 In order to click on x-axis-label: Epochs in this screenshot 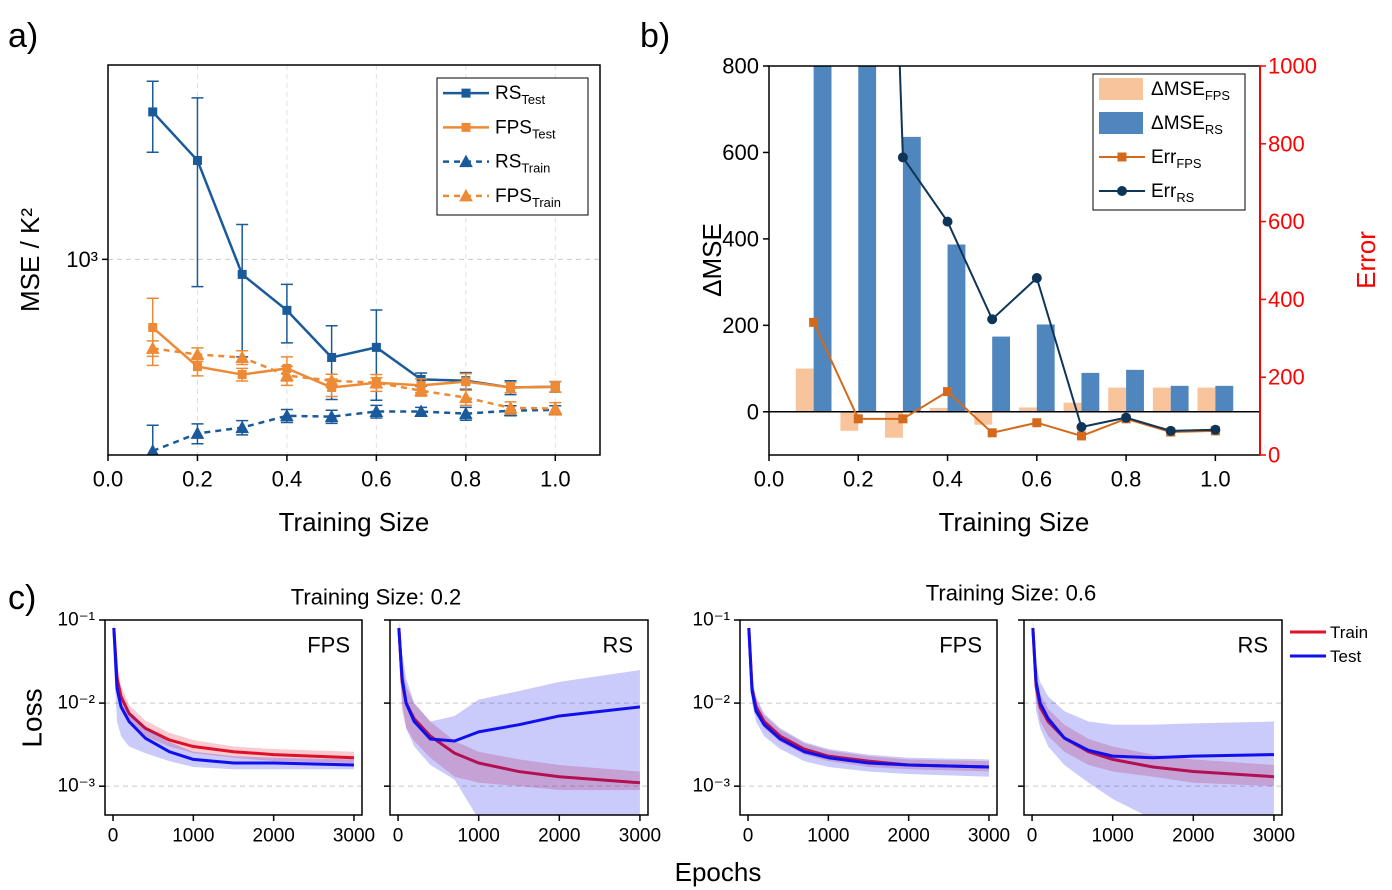, I will do `click(718, 872)`.